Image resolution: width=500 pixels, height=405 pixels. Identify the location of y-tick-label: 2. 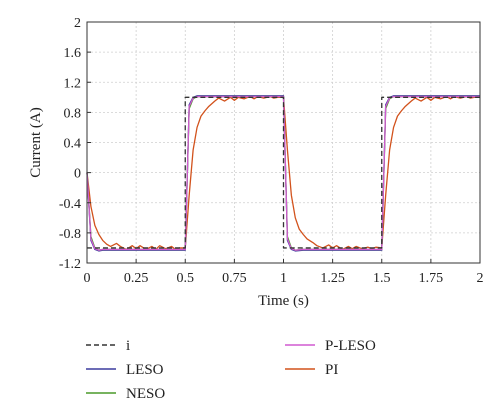
(77, 23).